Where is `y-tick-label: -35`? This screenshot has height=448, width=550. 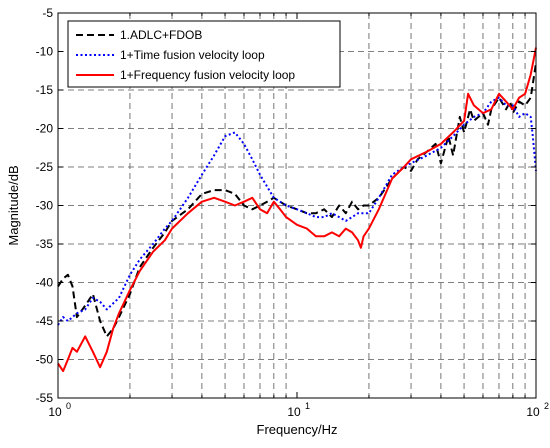 y-tick-label: -35 is located at coordinates (45, 244).